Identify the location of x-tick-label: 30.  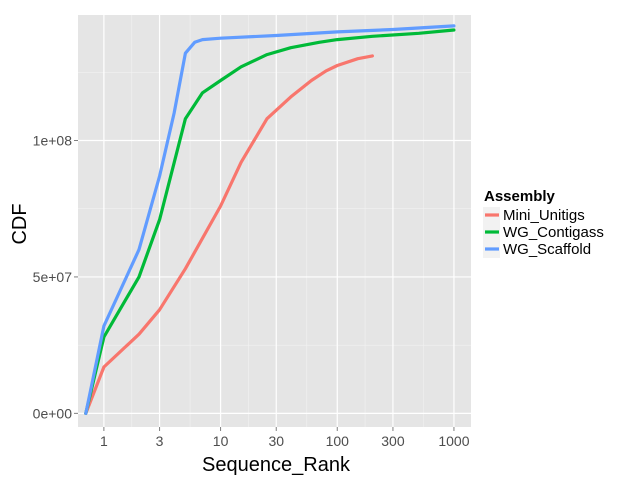
(276, 441).